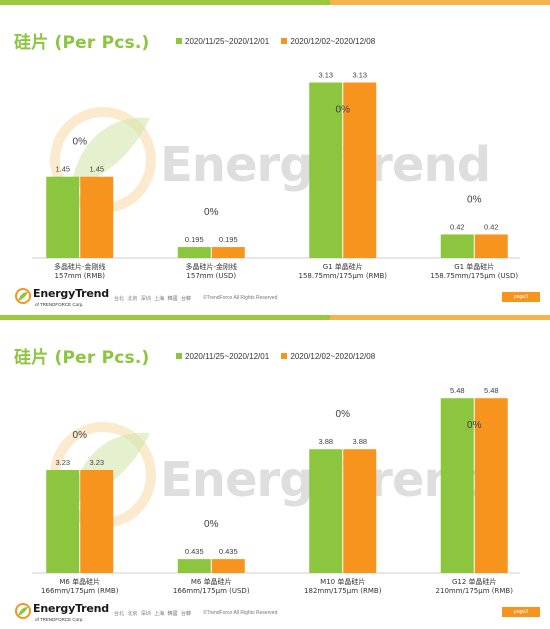 The height and width of the screenshot is (629, 550). What do you see at coordinates (211, 276) in the screenshot?
I see `category-label: 157mm (USD)` at bounding box center [211, 276].